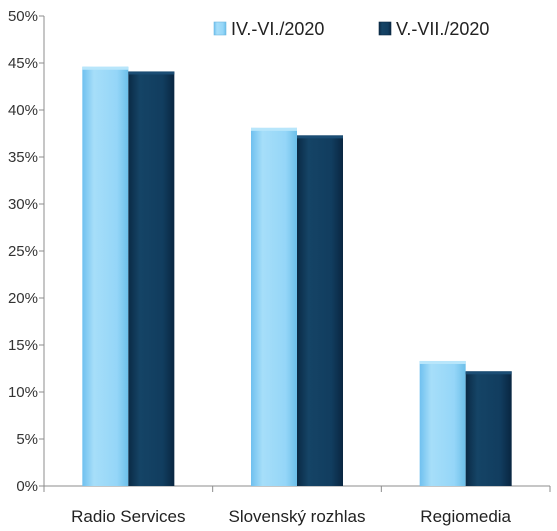  Describe the element at coordinates (23, 298) in the screenshot. I see `y-tick-label: 20%` at that location.